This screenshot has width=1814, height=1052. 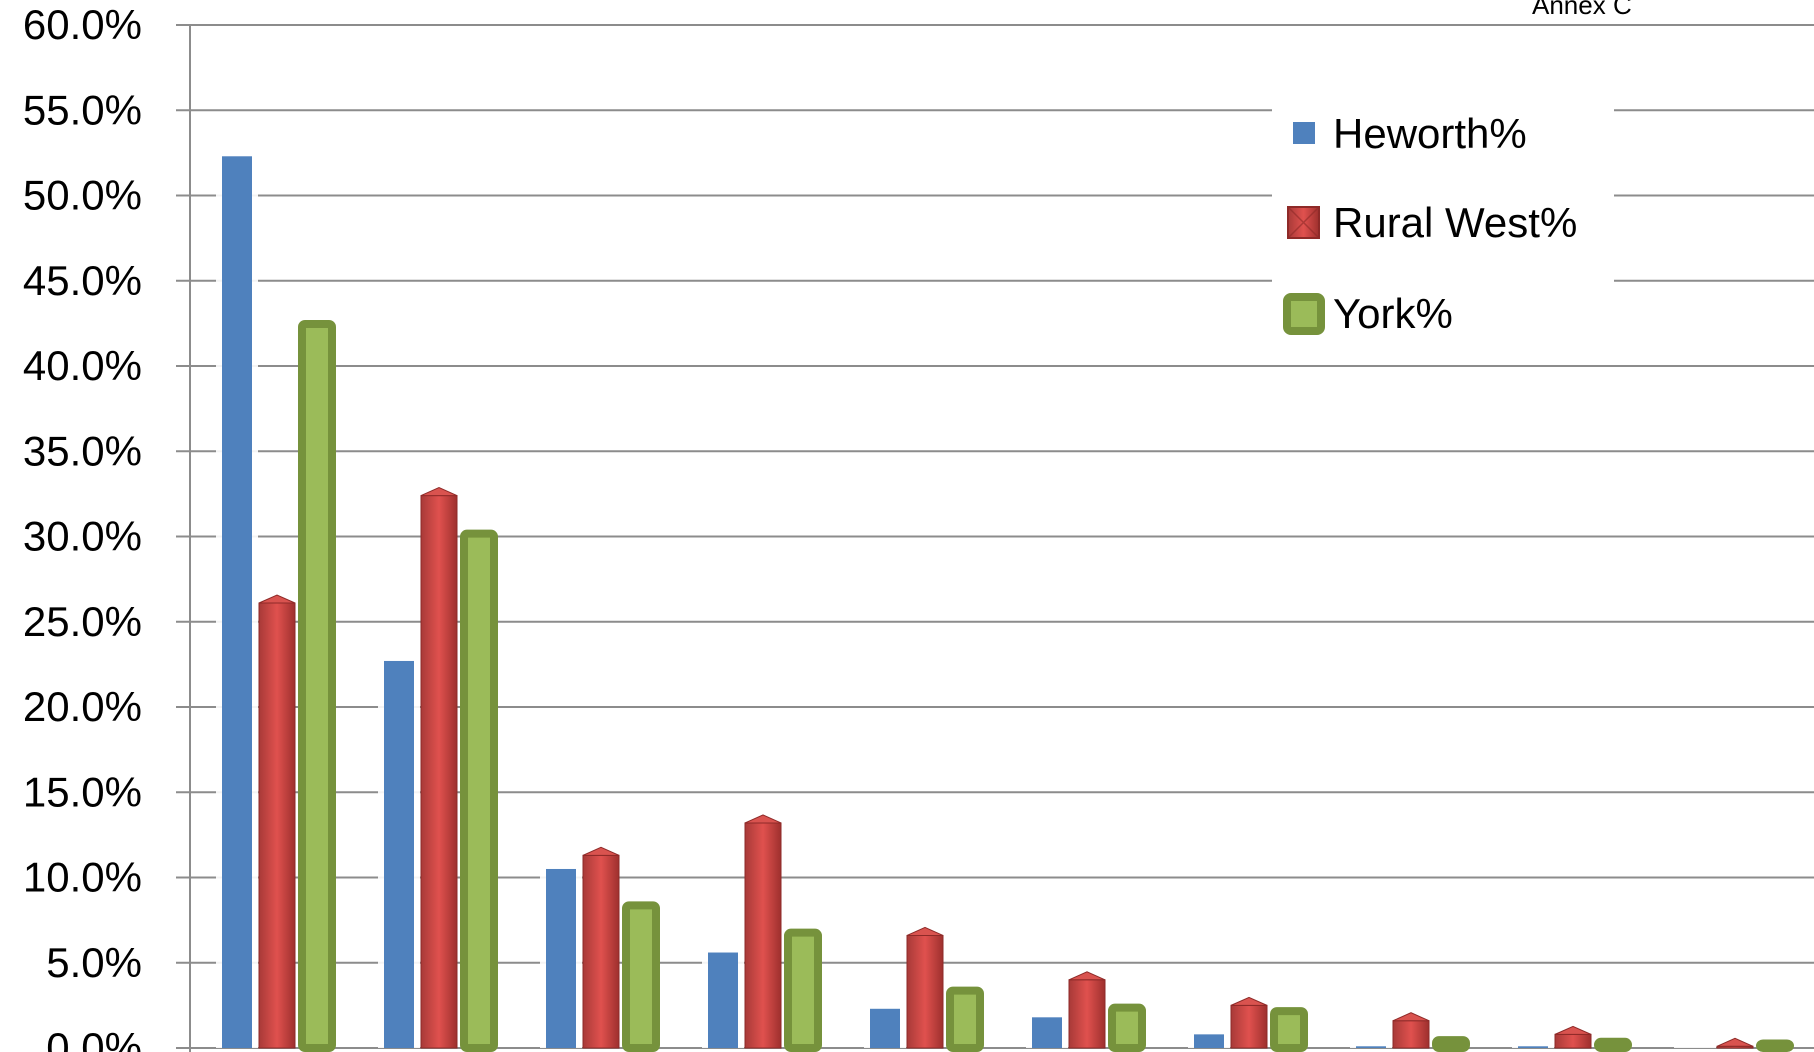 What do you see at coordinates (1455, 222) in the screenshot?
I see `legend-label: Rural West%` at bounding box center [1455, 222].